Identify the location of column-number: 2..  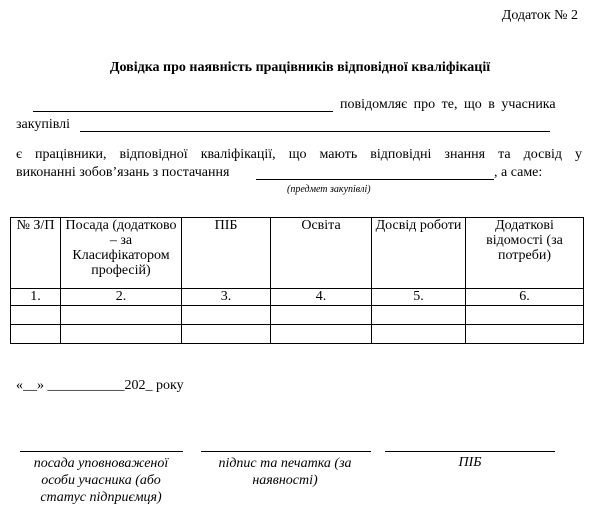
(121, 297).